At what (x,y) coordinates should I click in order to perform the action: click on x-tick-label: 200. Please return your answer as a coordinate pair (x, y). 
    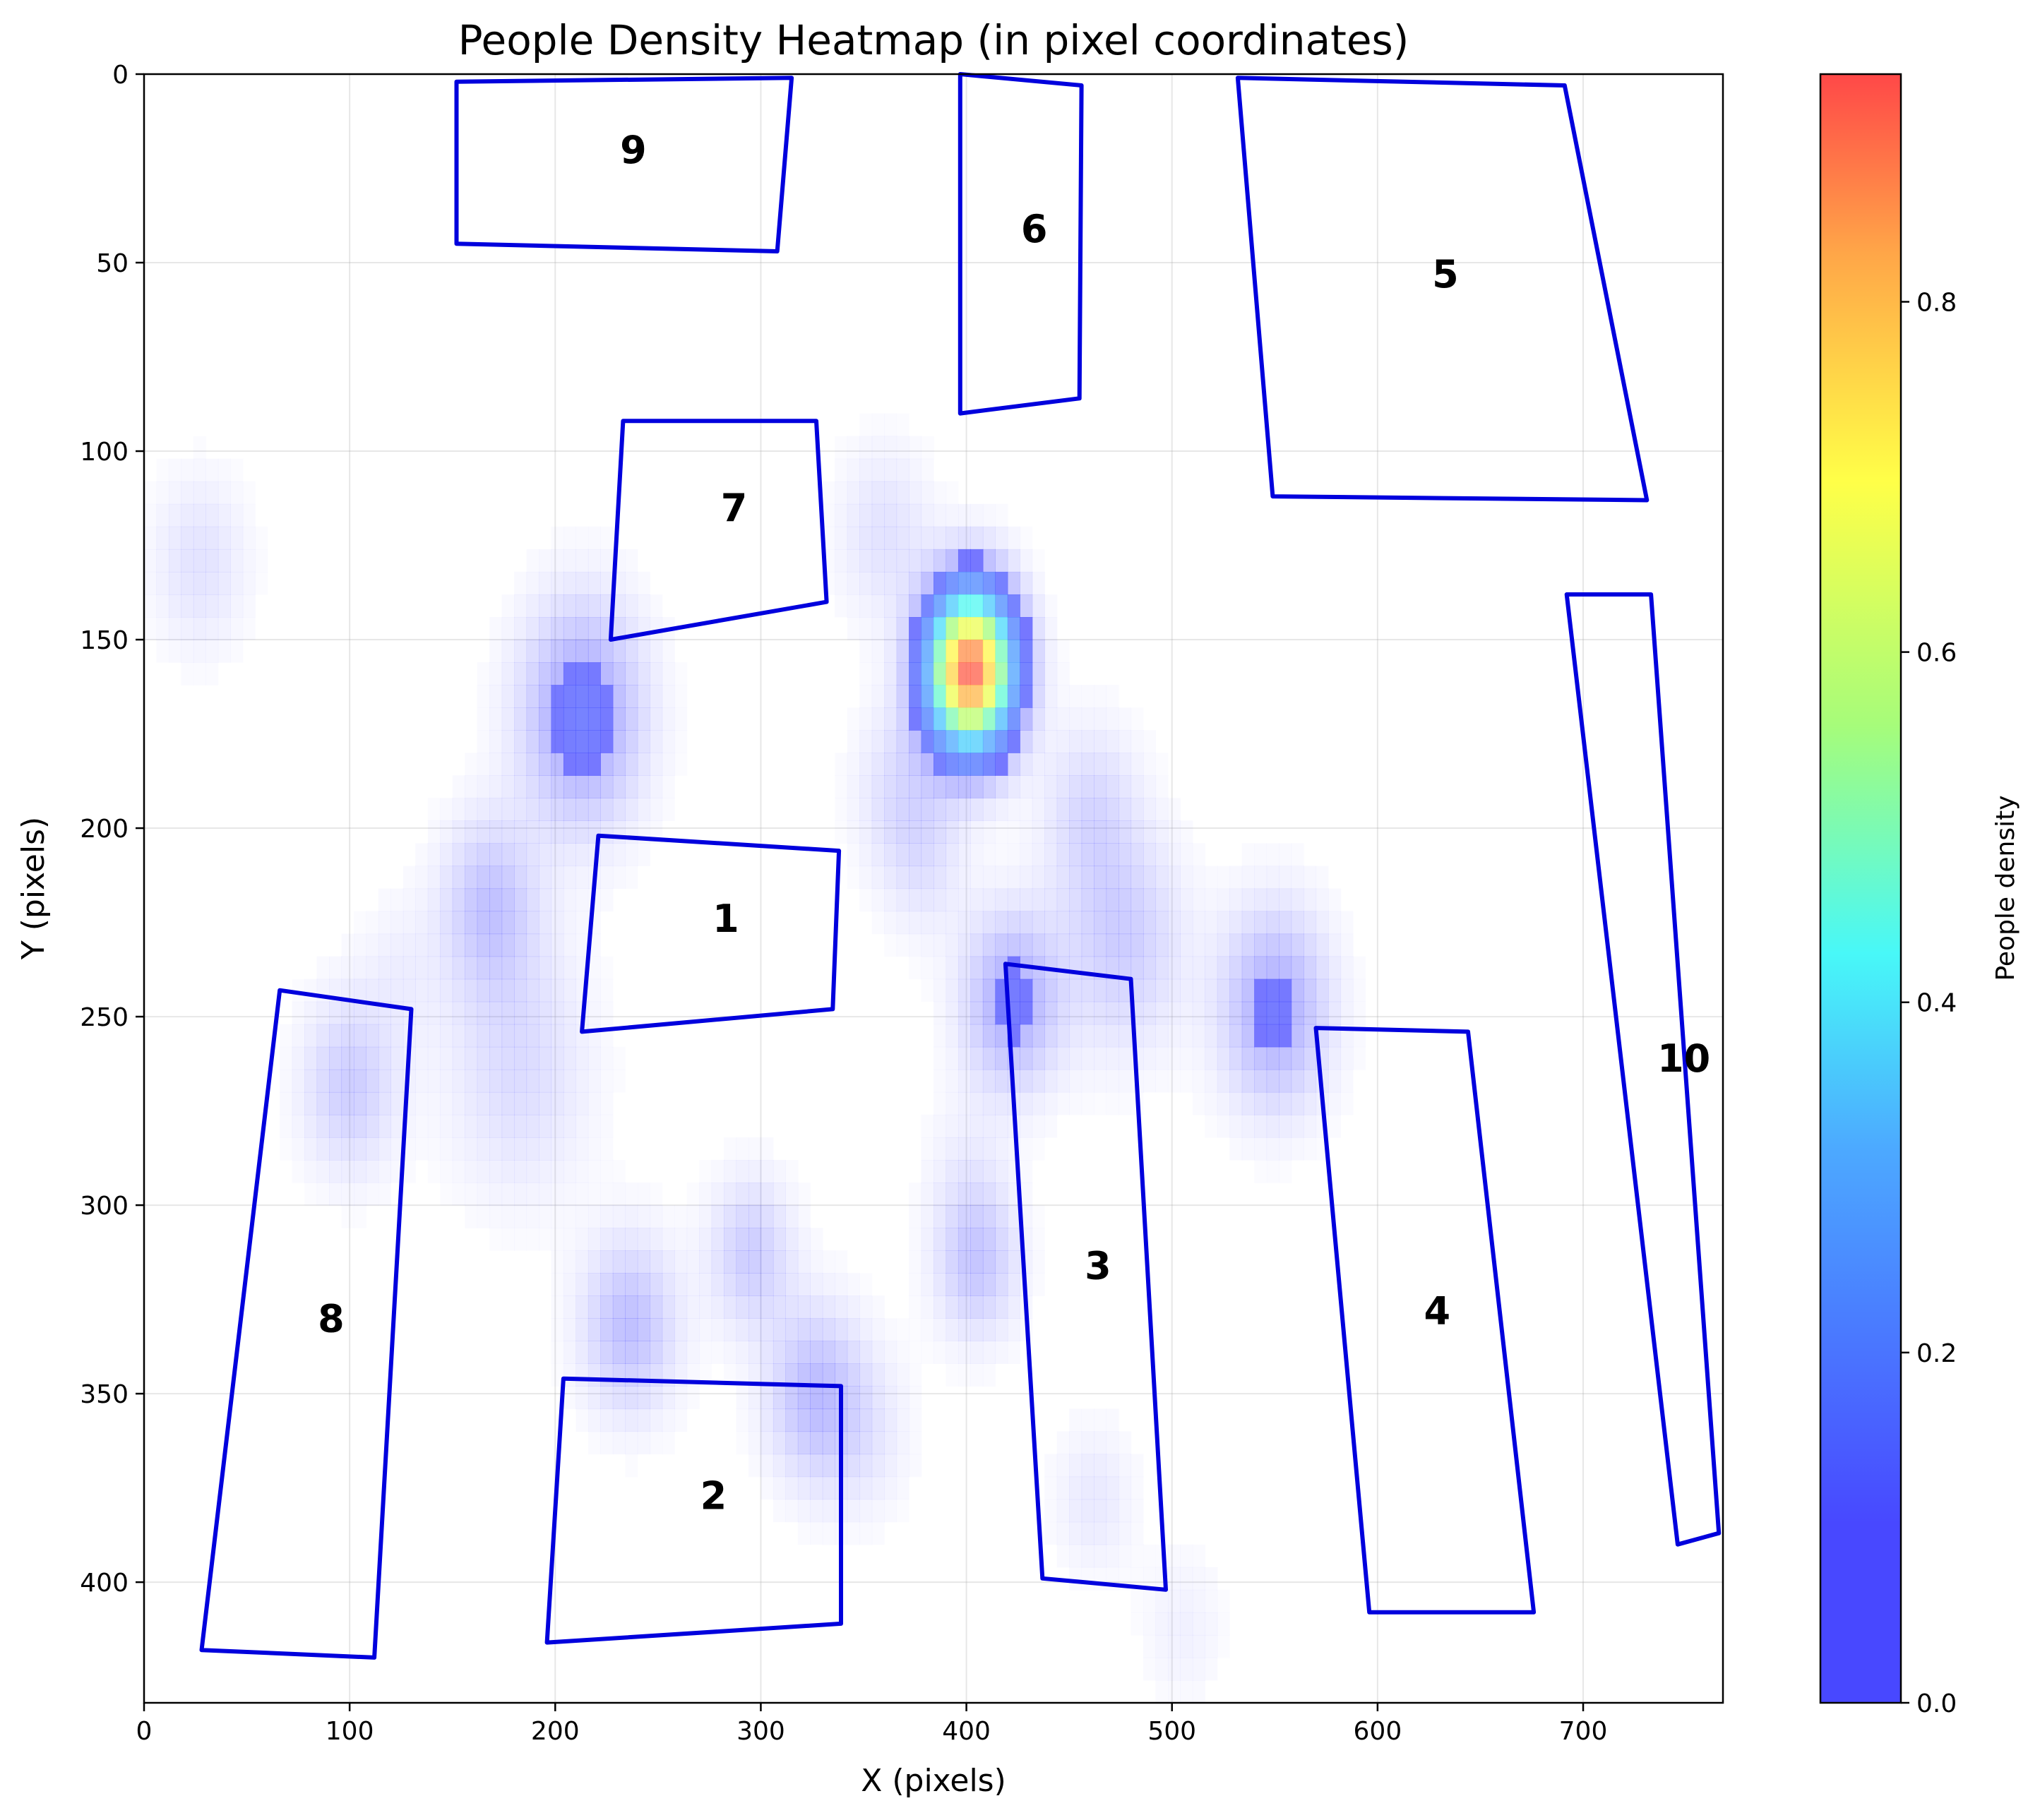
    Looking at the image, I should click on (555, 1731).